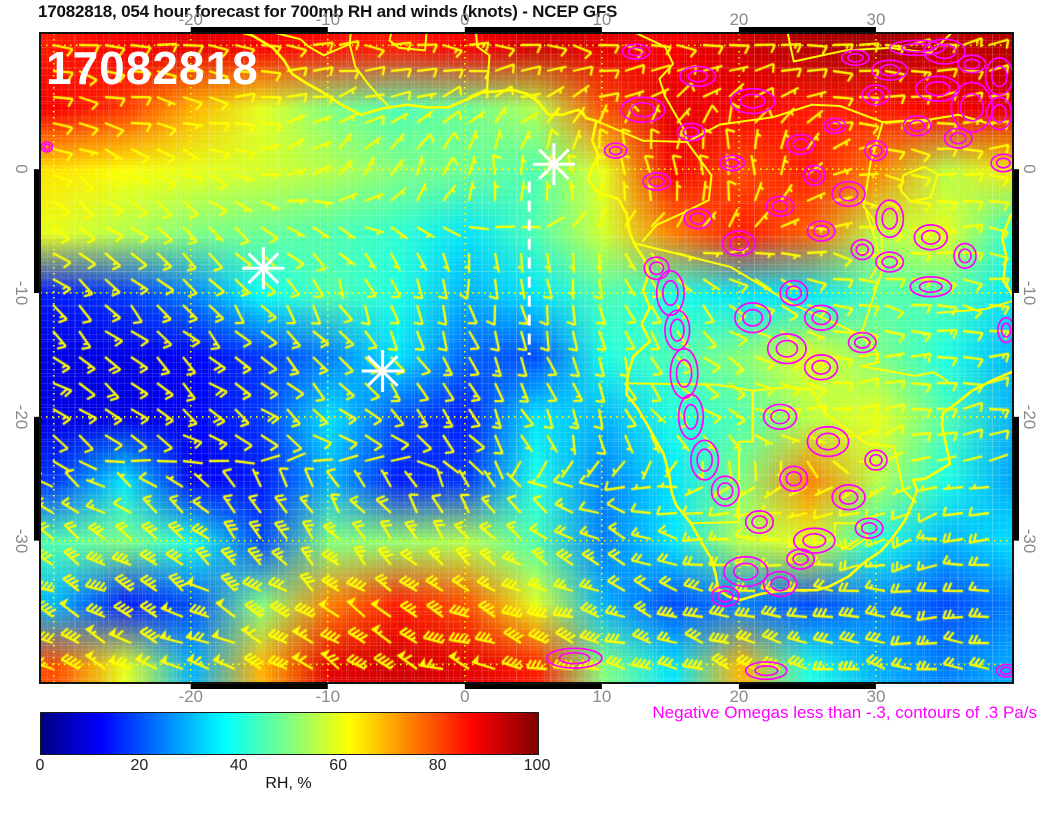 This screenshot has width=1056, height=816. Describe the element at coordinates (1029, 417) in the screenshot. I see `y-axis-tick-label-right: -20` at that location.